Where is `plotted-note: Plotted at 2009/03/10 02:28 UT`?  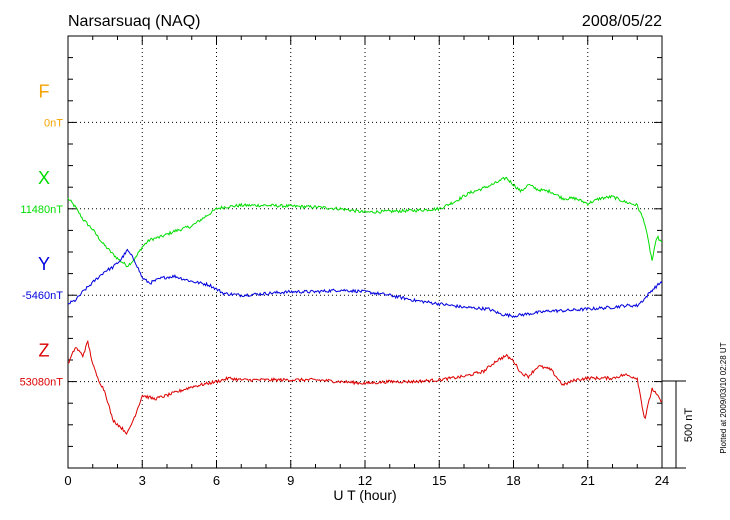
plotted-note: Plotted at 2009/03/10 02:28 UT is located at coordinates (723, 397).